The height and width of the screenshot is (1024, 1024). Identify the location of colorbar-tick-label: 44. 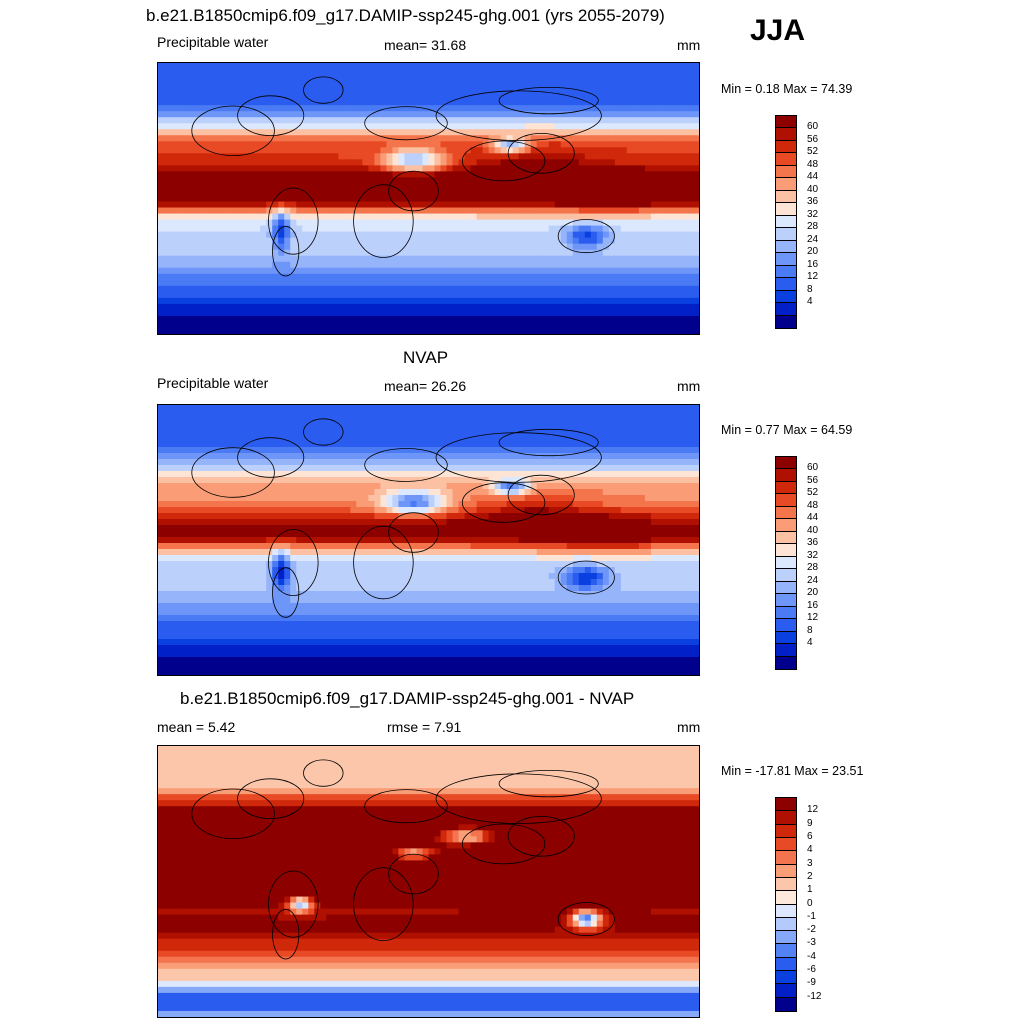
(813, 518).